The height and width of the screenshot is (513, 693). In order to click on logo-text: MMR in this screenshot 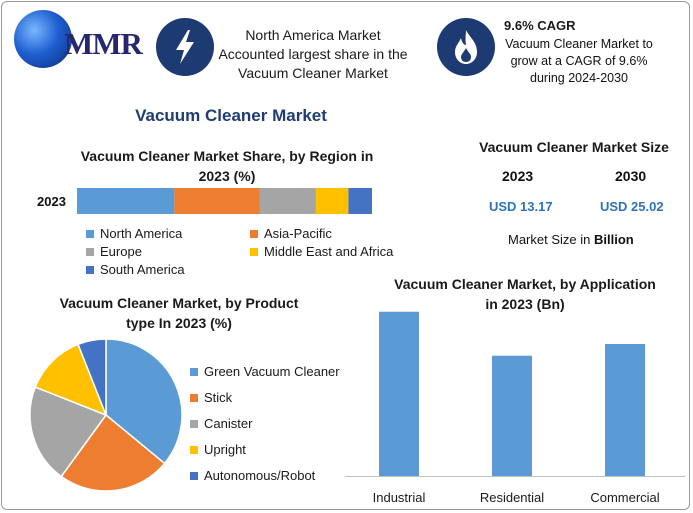, I will do `click(103, 43)`.